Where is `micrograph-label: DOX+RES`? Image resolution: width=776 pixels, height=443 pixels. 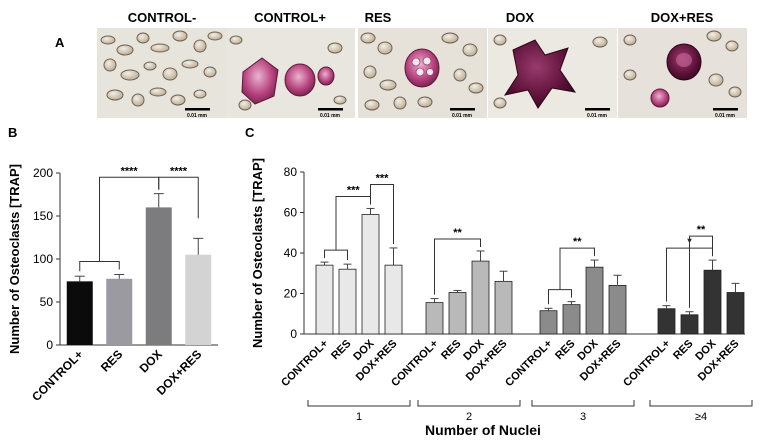 micrograph-label: DOX+RES is located at coordinates (682, 17).